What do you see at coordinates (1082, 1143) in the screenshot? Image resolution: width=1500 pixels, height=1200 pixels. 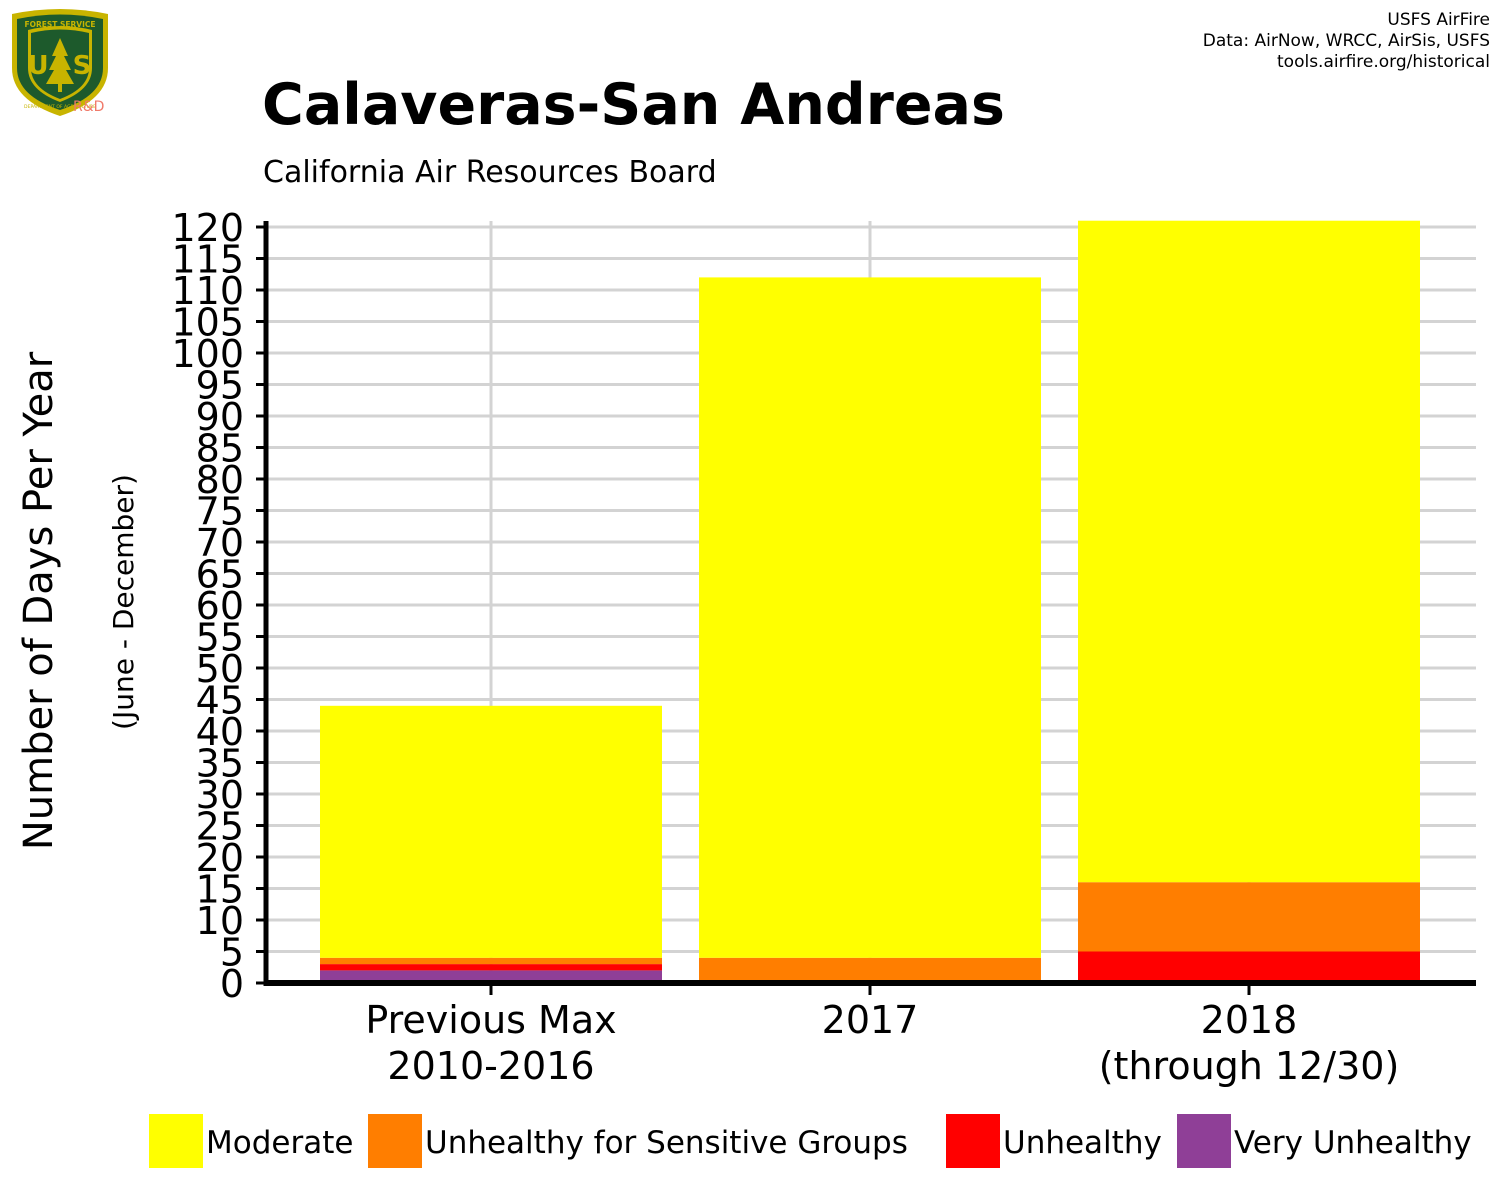 I see `legend-label: Unhealthy` at bounding box center [1082, 1143].